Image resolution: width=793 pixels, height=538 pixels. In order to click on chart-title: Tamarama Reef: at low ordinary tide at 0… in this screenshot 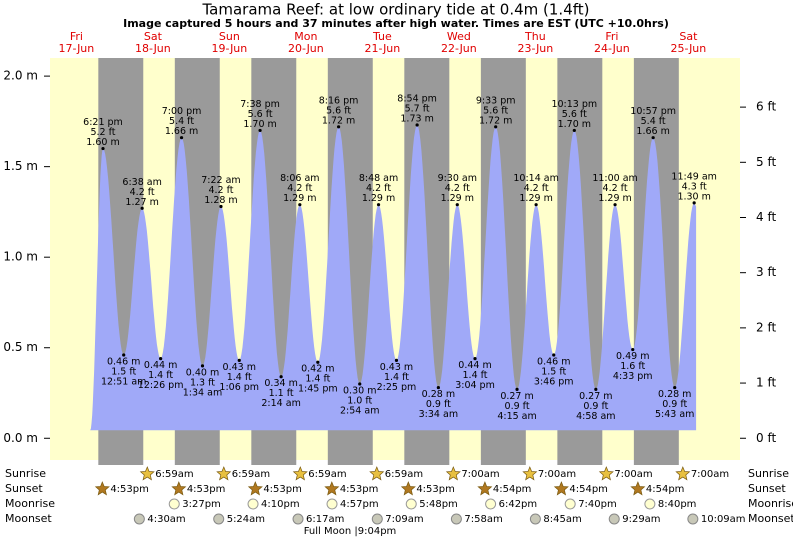, I will do `click(396, 10)`.